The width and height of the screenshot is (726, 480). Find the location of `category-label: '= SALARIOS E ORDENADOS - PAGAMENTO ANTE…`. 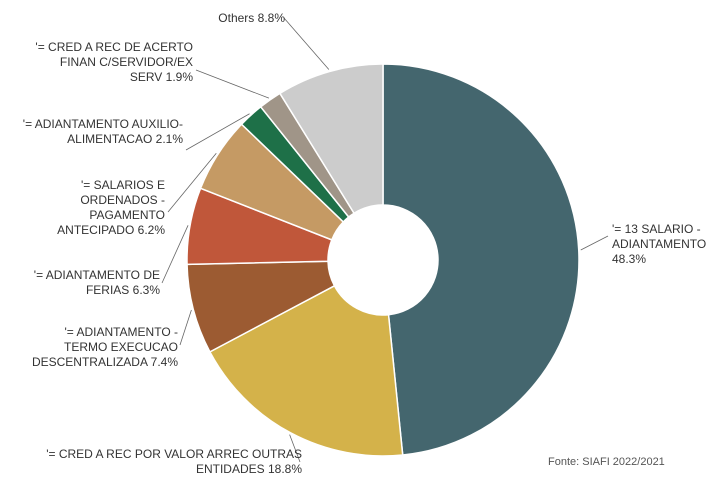

category-label: '= SALARIOS E ORDENADOS - PAGAMENTO ANTE… is located at coordinates (111, 207).